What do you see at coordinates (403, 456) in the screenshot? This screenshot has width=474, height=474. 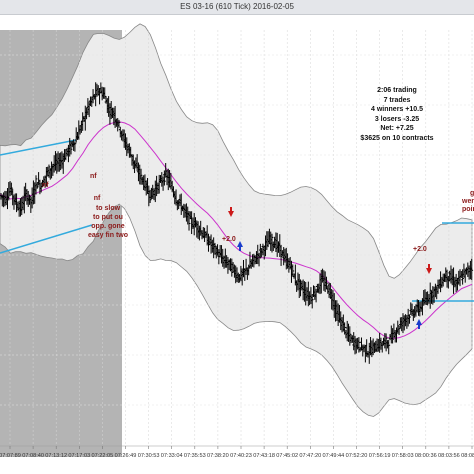 I see `x-tick-label: 07:58:03` at bounding box center [403, 456].